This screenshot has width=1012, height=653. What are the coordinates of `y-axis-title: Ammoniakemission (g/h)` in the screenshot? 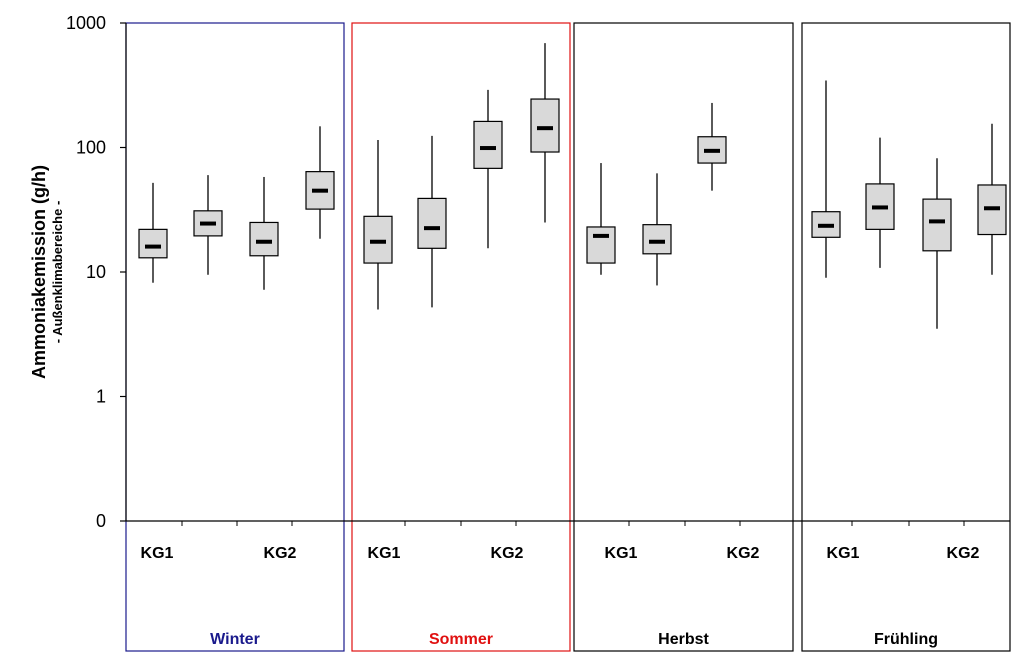 It's located at (39, 272).